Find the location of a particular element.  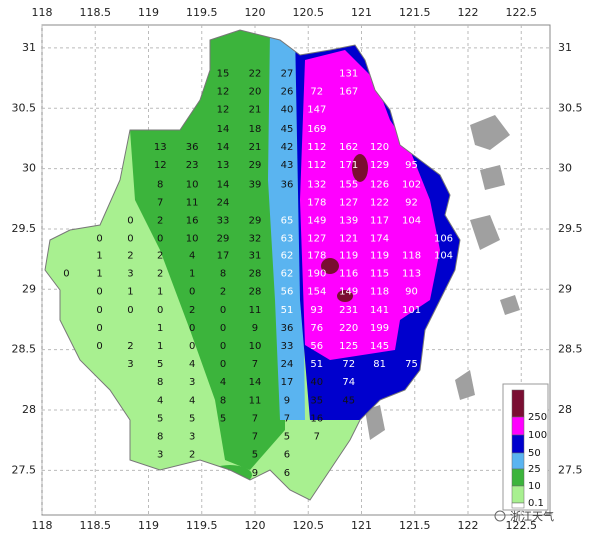

station-value: 104 is located at coordinates (443, 256).